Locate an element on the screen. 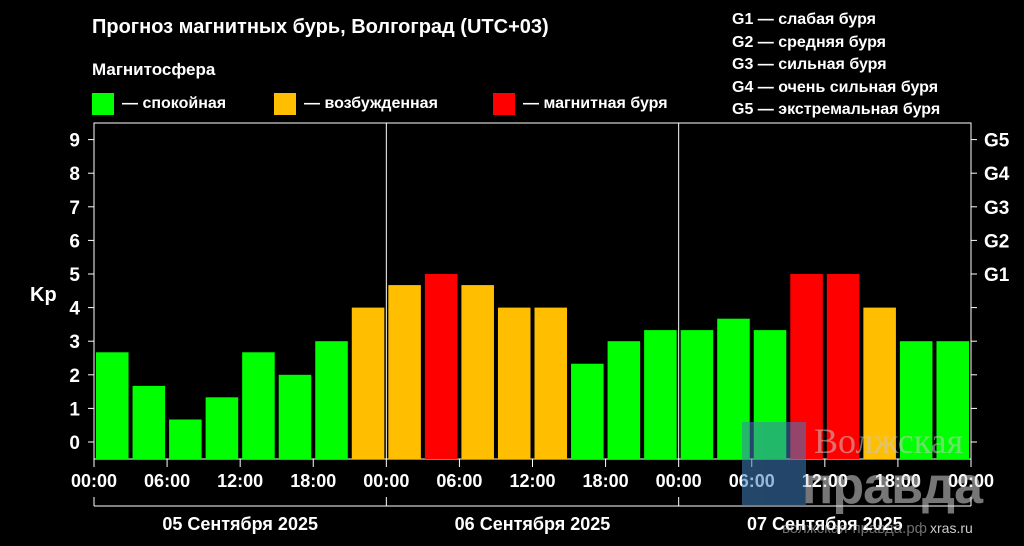  y-tick-label: 7 is located at coordinates (74, 208).